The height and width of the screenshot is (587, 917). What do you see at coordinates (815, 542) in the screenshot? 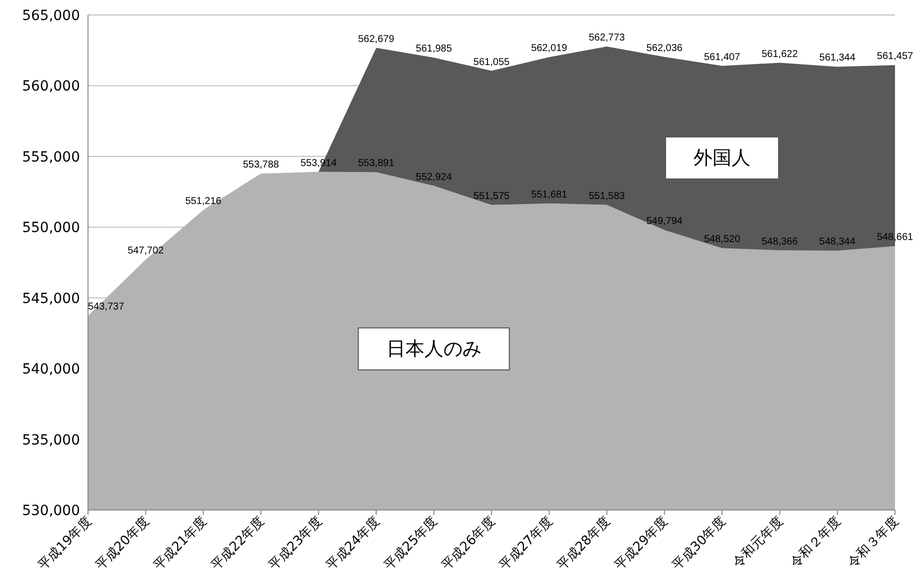
I see `x-tick-label: 令和２年度` at bounding box center [815, 542].